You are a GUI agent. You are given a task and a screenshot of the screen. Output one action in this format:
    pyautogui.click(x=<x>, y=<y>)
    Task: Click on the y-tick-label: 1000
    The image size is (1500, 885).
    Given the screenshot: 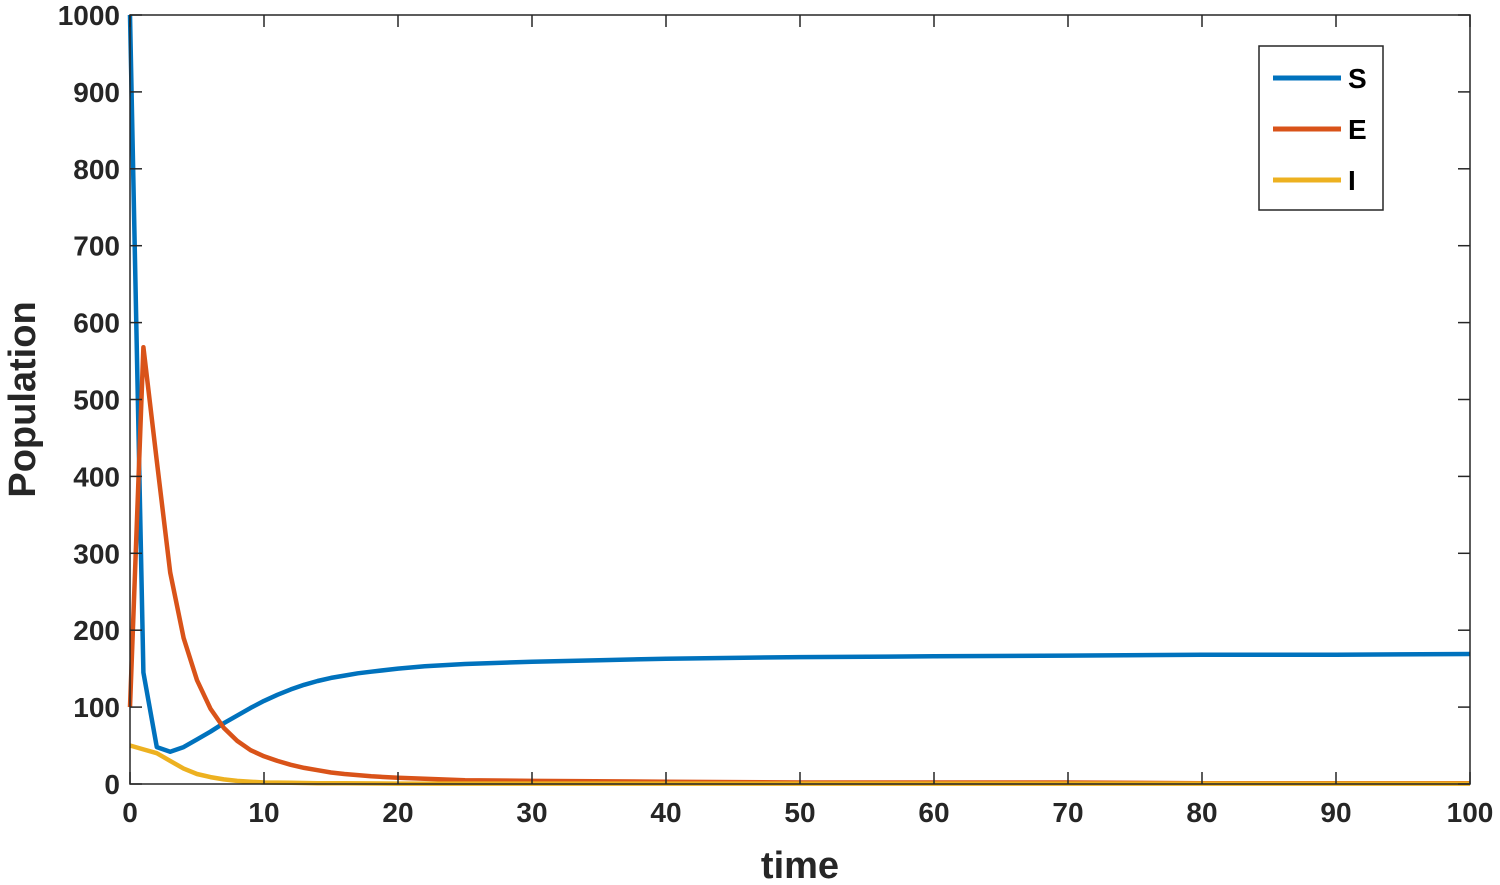 What is the action you would take?
    pyautogui.click(x=89, y=15)
    